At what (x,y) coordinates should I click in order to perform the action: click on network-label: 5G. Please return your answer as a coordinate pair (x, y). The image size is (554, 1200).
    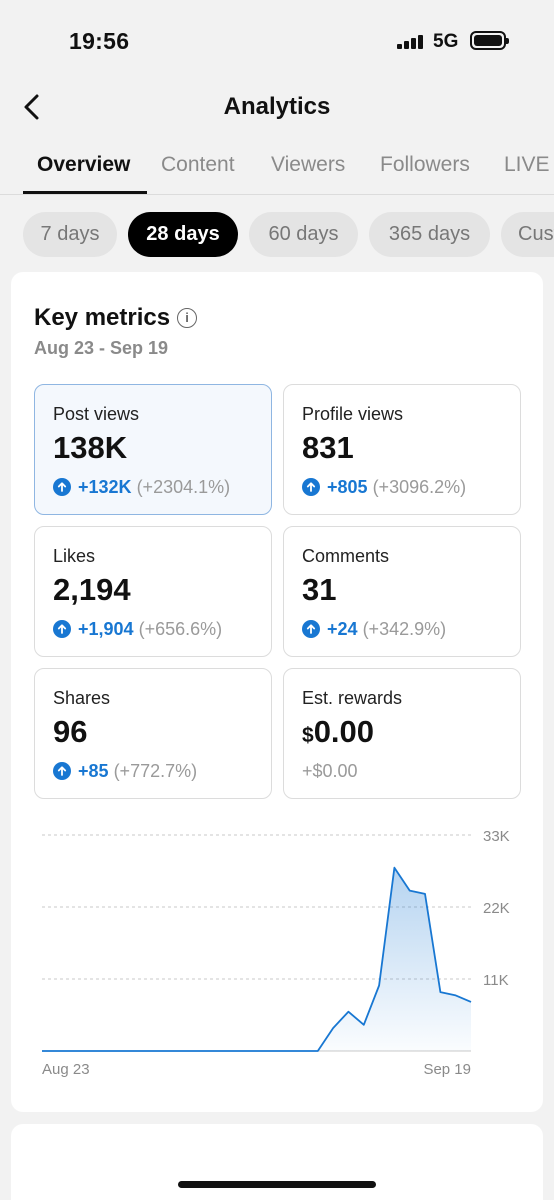
    Looking at the image, I should click on (446, 41).